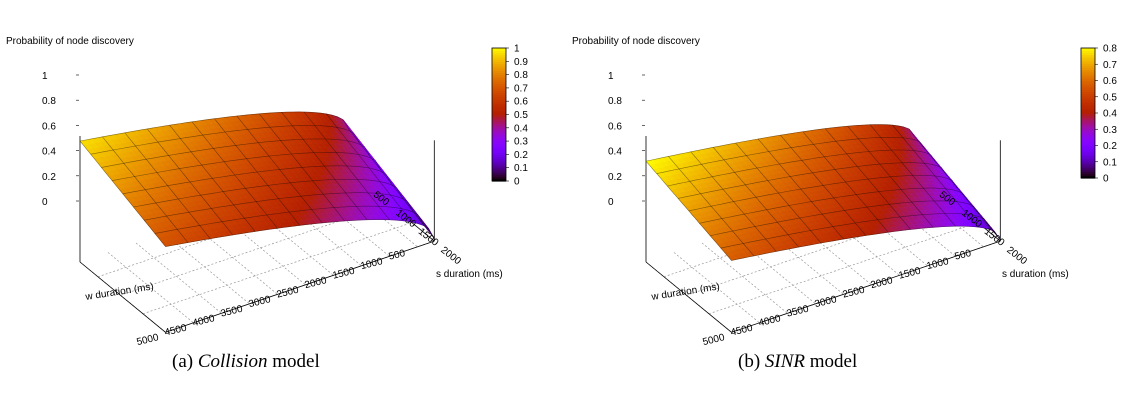 This screenshot has width=1131, height=393. Describe the element at coordinates (232, 361) in the screenshot. I see `caption-a-model: Collision` at that location.